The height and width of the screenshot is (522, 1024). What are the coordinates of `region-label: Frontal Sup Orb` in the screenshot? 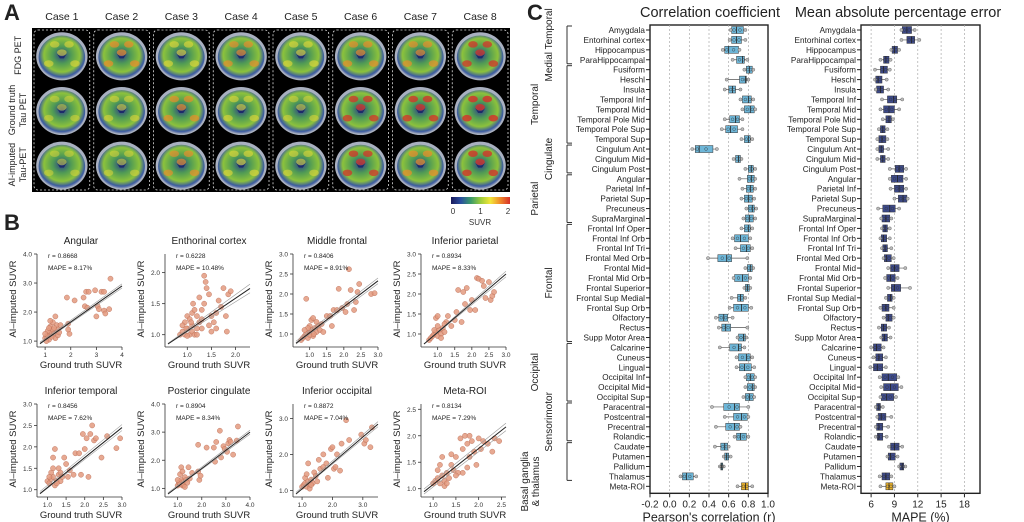 It's located at (616, 308).